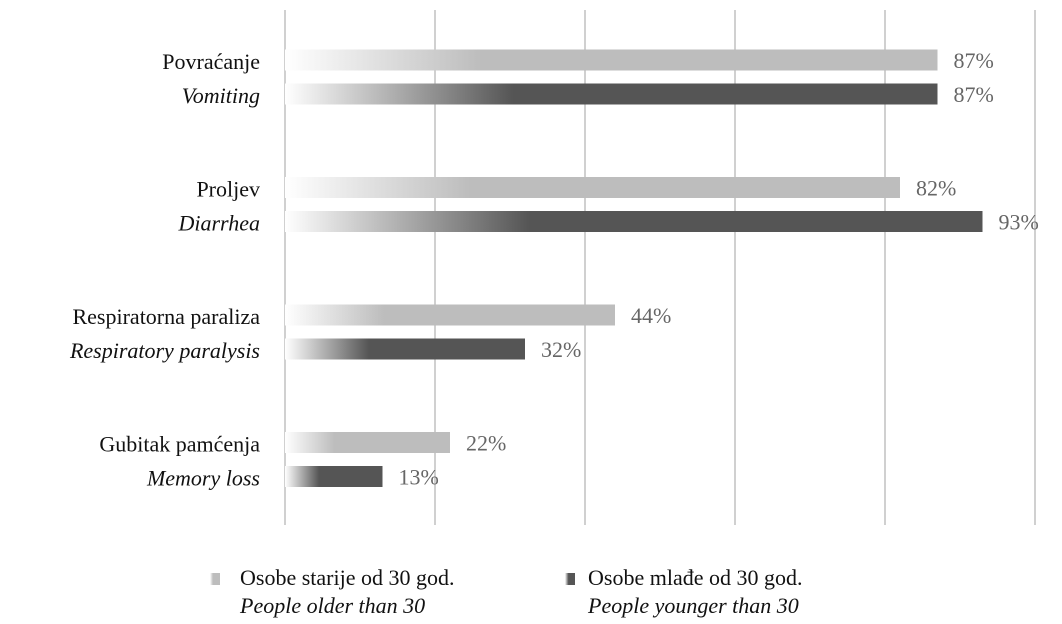  I want to click on category-label: Respiratorna paraliza, so click(166, 316).